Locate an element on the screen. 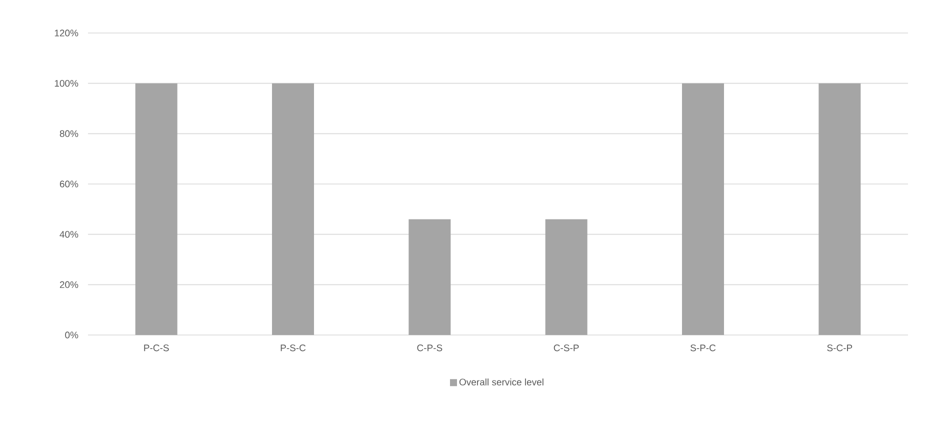 This screenshot has width=928, height=434. y-tick-label: 120% is located at coordinates (66, 33).